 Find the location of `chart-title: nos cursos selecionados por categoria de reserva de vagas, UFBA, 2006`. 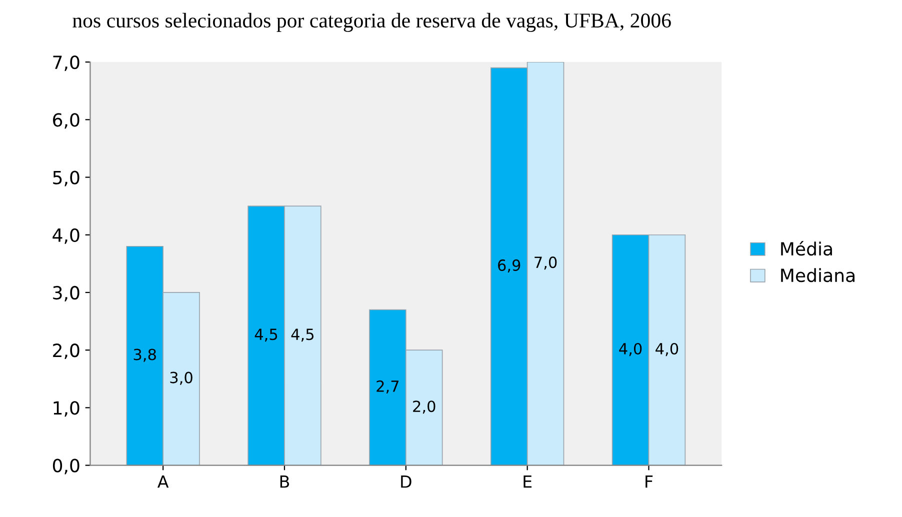

chart-title: nos cursos selecionados por categoria de reserva de vagas, UFBA, 2006 is located at coordinates (371, 22).